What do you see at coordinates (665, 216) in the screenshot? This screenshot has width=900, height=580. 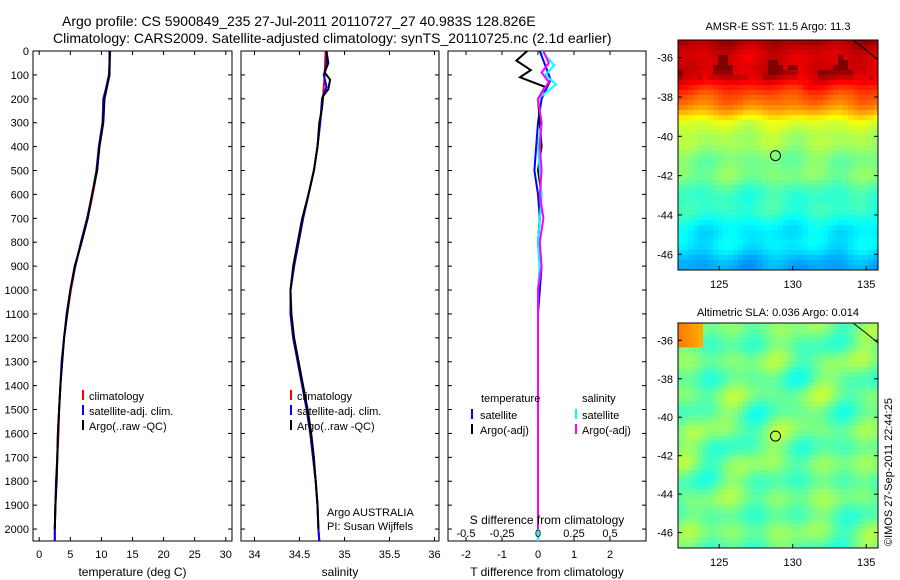 I see `y-tick-label: -44` at bounding box center [665, 216].